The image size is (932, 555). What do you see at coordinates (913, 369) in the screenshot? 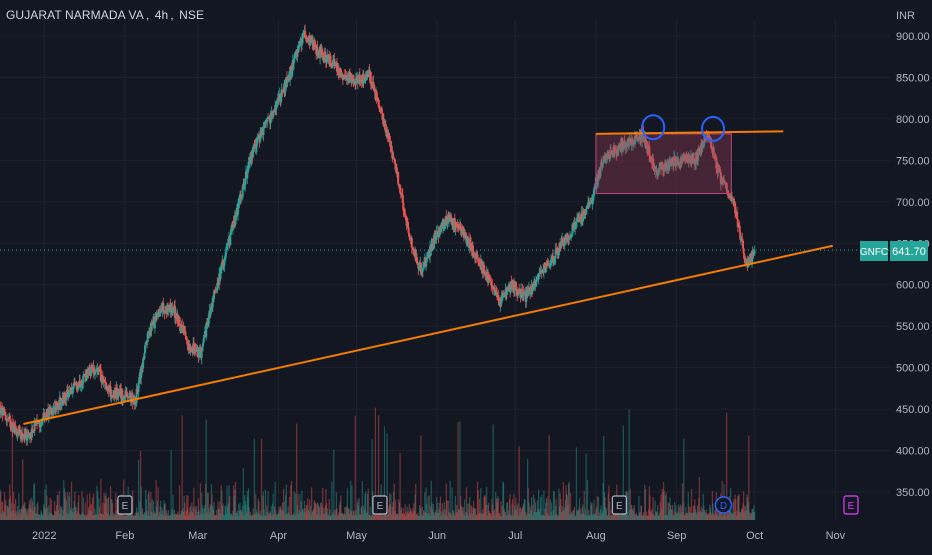
I see `price-tick-label: 500.00` at bounding box center [913, 369].